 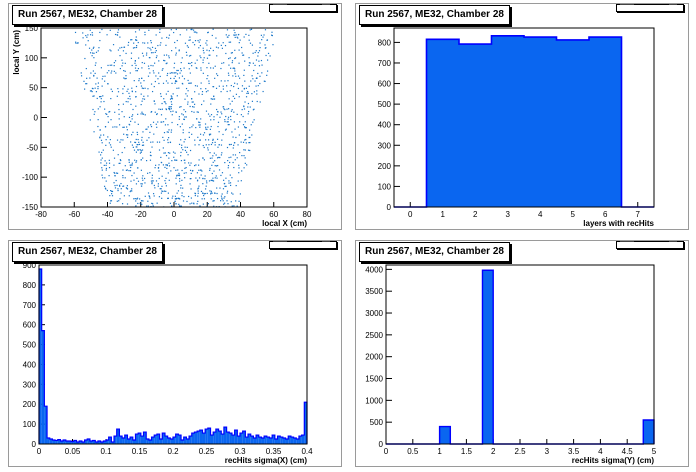 What do you see at coordinates (41, 214) in the screenshot?
I see `x-tick-label: -80` at bounding box center [41, 214].